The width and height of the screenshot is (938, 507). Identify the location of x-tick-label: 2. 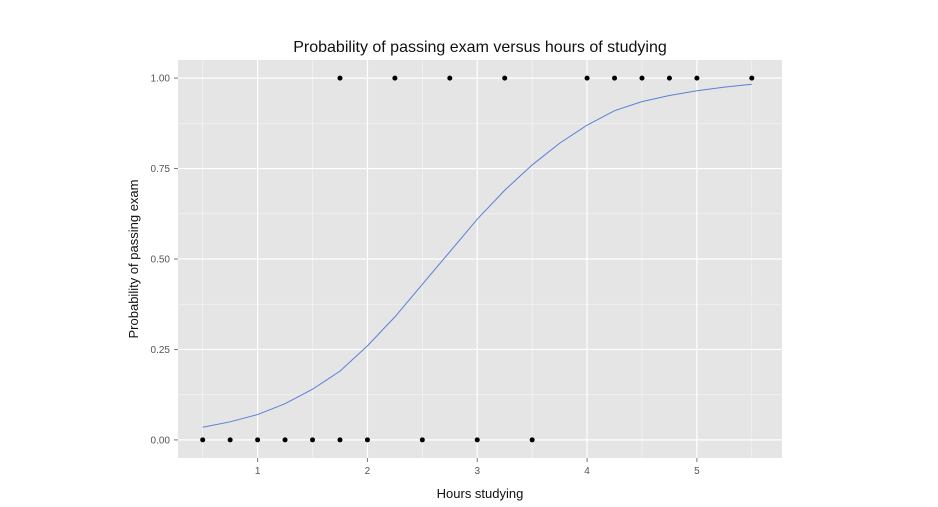
(368, 471).